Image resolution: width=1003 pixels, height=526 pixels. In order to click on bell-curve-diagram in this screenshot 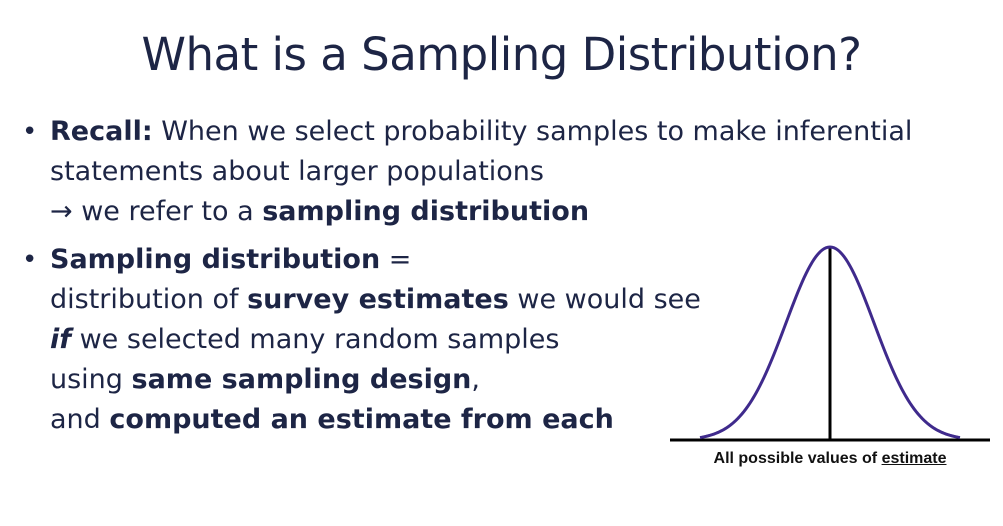, I will do `click(830, 343)`.